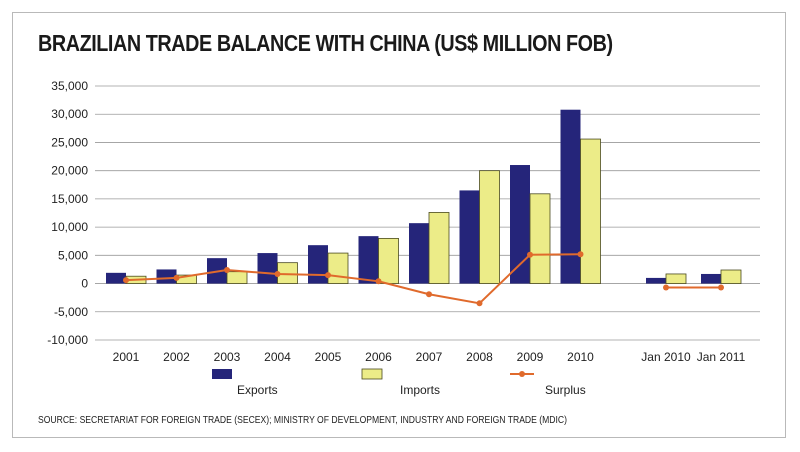  I want to click on x-tick-label: 2008, so click(479, 357).